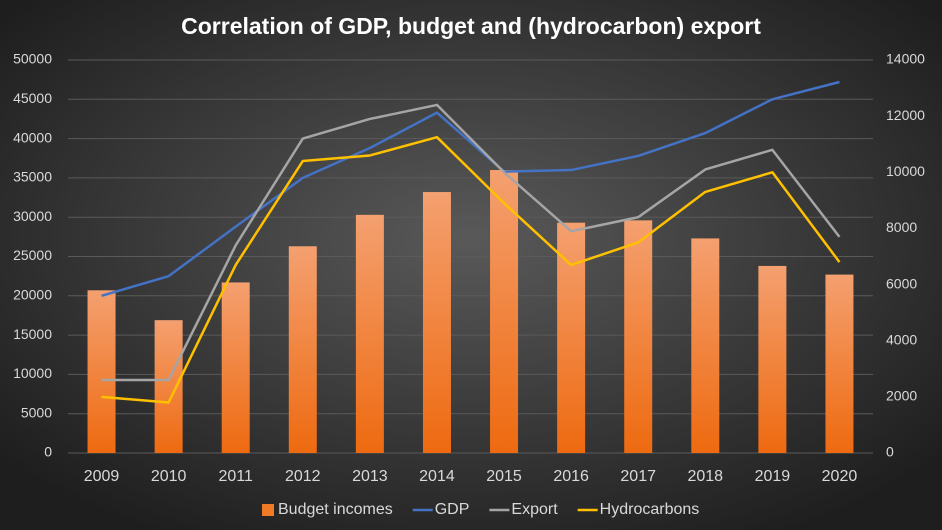 This screenshot has height=530, width=942. Describe the element at coordinates (370, 476) in the screenshot. I see `x-tick-label: 2013` at that location.